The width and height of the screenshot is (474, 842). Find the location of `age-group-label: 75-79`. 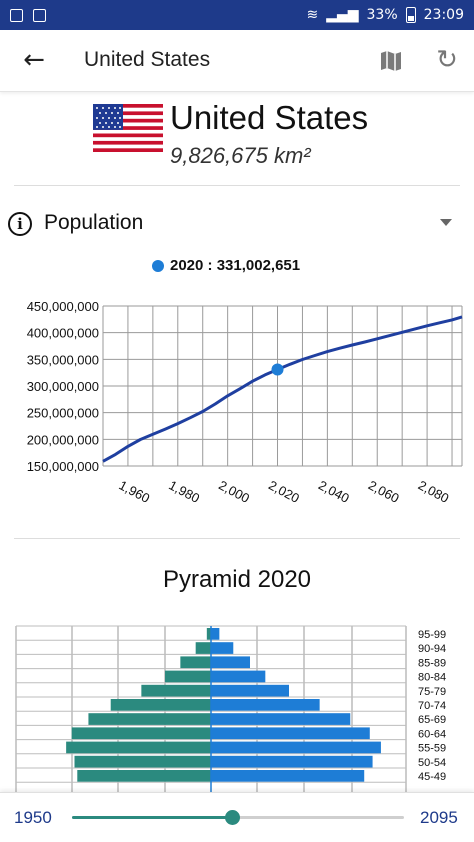

age-group-label: 75-79 is located at coordinates (432, 692).